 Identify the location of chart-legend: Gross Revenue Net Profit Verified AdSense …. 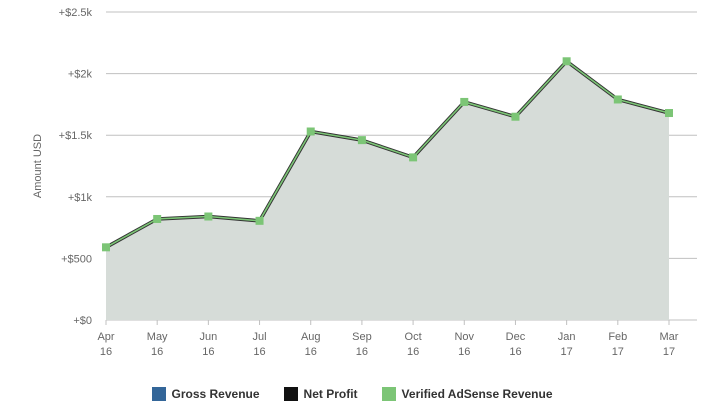
(352, 394).